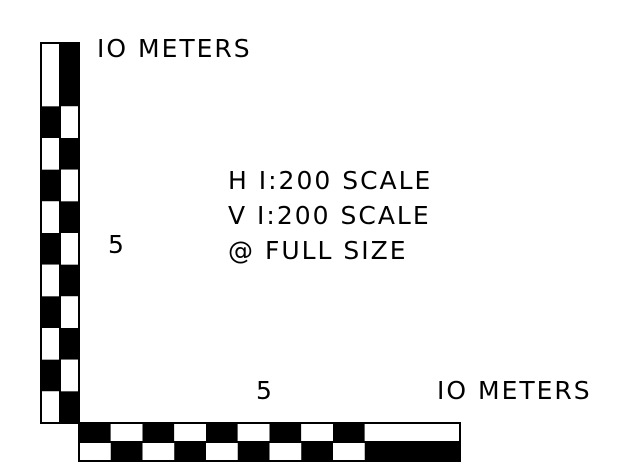 The width and height of the screenshot is (630, 474). Describe the element at coordinates (69, 75) in the screenshot. I see `vertical-solid-segment-right` at that location.